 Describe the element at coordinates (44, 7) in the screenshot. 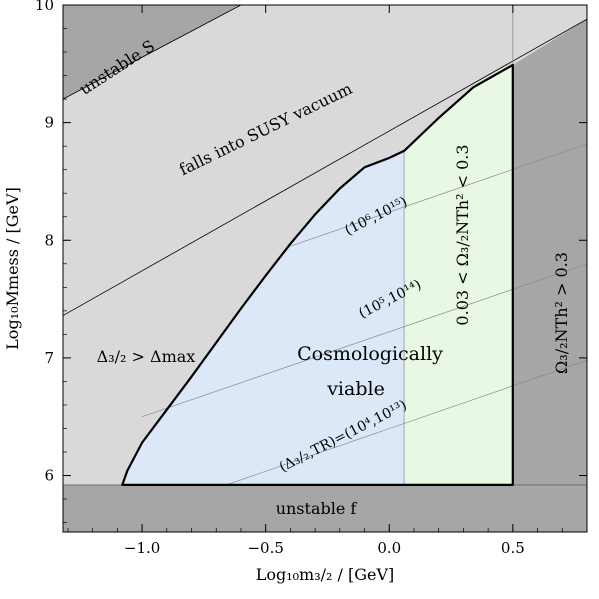

I see `y-tick-label: 10` at that location.